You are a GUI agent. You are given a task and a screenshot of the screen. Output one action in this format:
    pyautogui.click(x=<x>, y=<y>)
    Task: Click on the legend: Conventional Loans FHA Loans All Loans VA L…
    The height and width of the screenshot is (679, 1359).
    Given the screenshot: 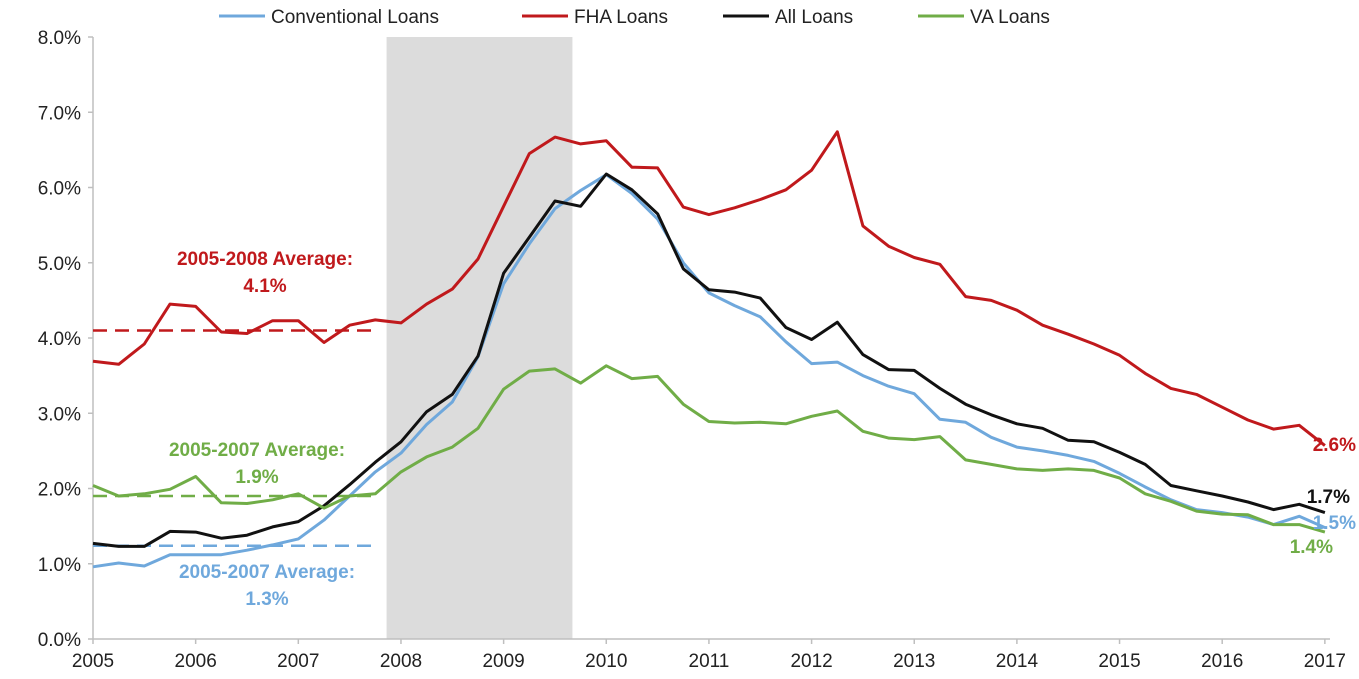 What is the action you would take?
    pyautogui.click(x=634, y=17)
    